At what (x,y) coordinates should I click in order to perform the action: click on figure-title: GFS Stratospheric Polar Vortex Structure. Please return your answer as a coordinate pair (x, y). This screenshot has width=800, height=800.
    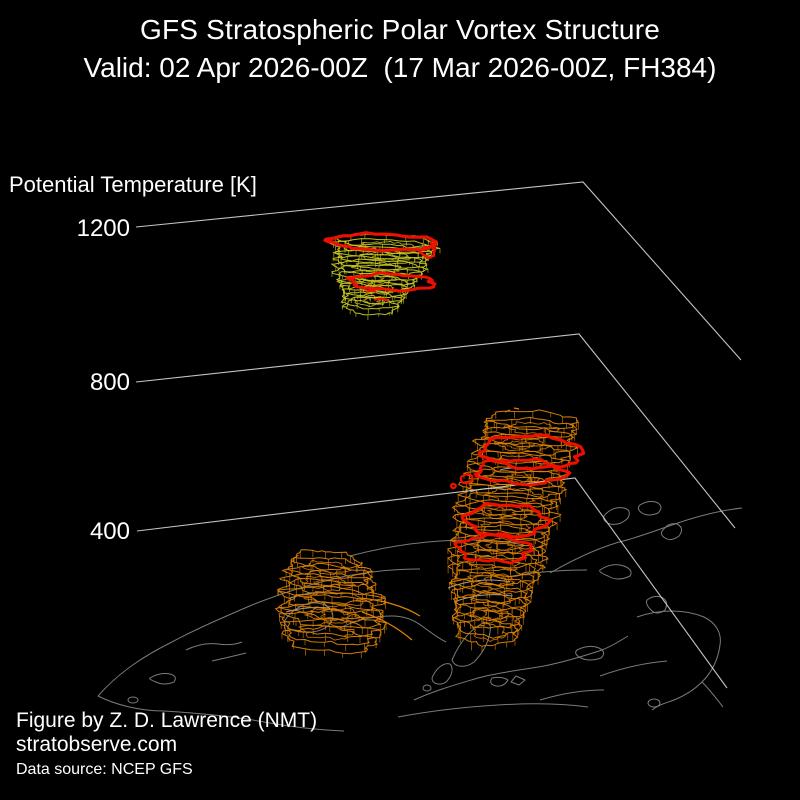
    Looking at the image, I should click on (400, 29).